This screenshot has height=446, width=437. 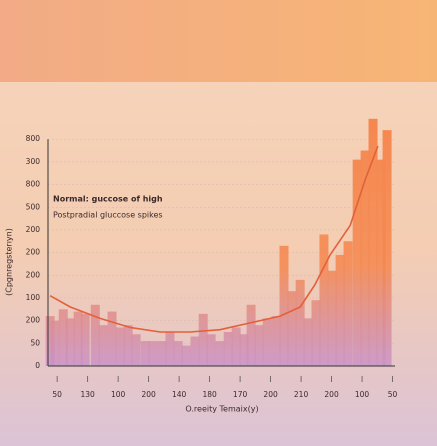 What do you see at coordinates (179, 394) in the screenshot?
I see `x-tick-label: 140` at bounding box center [179, 394].